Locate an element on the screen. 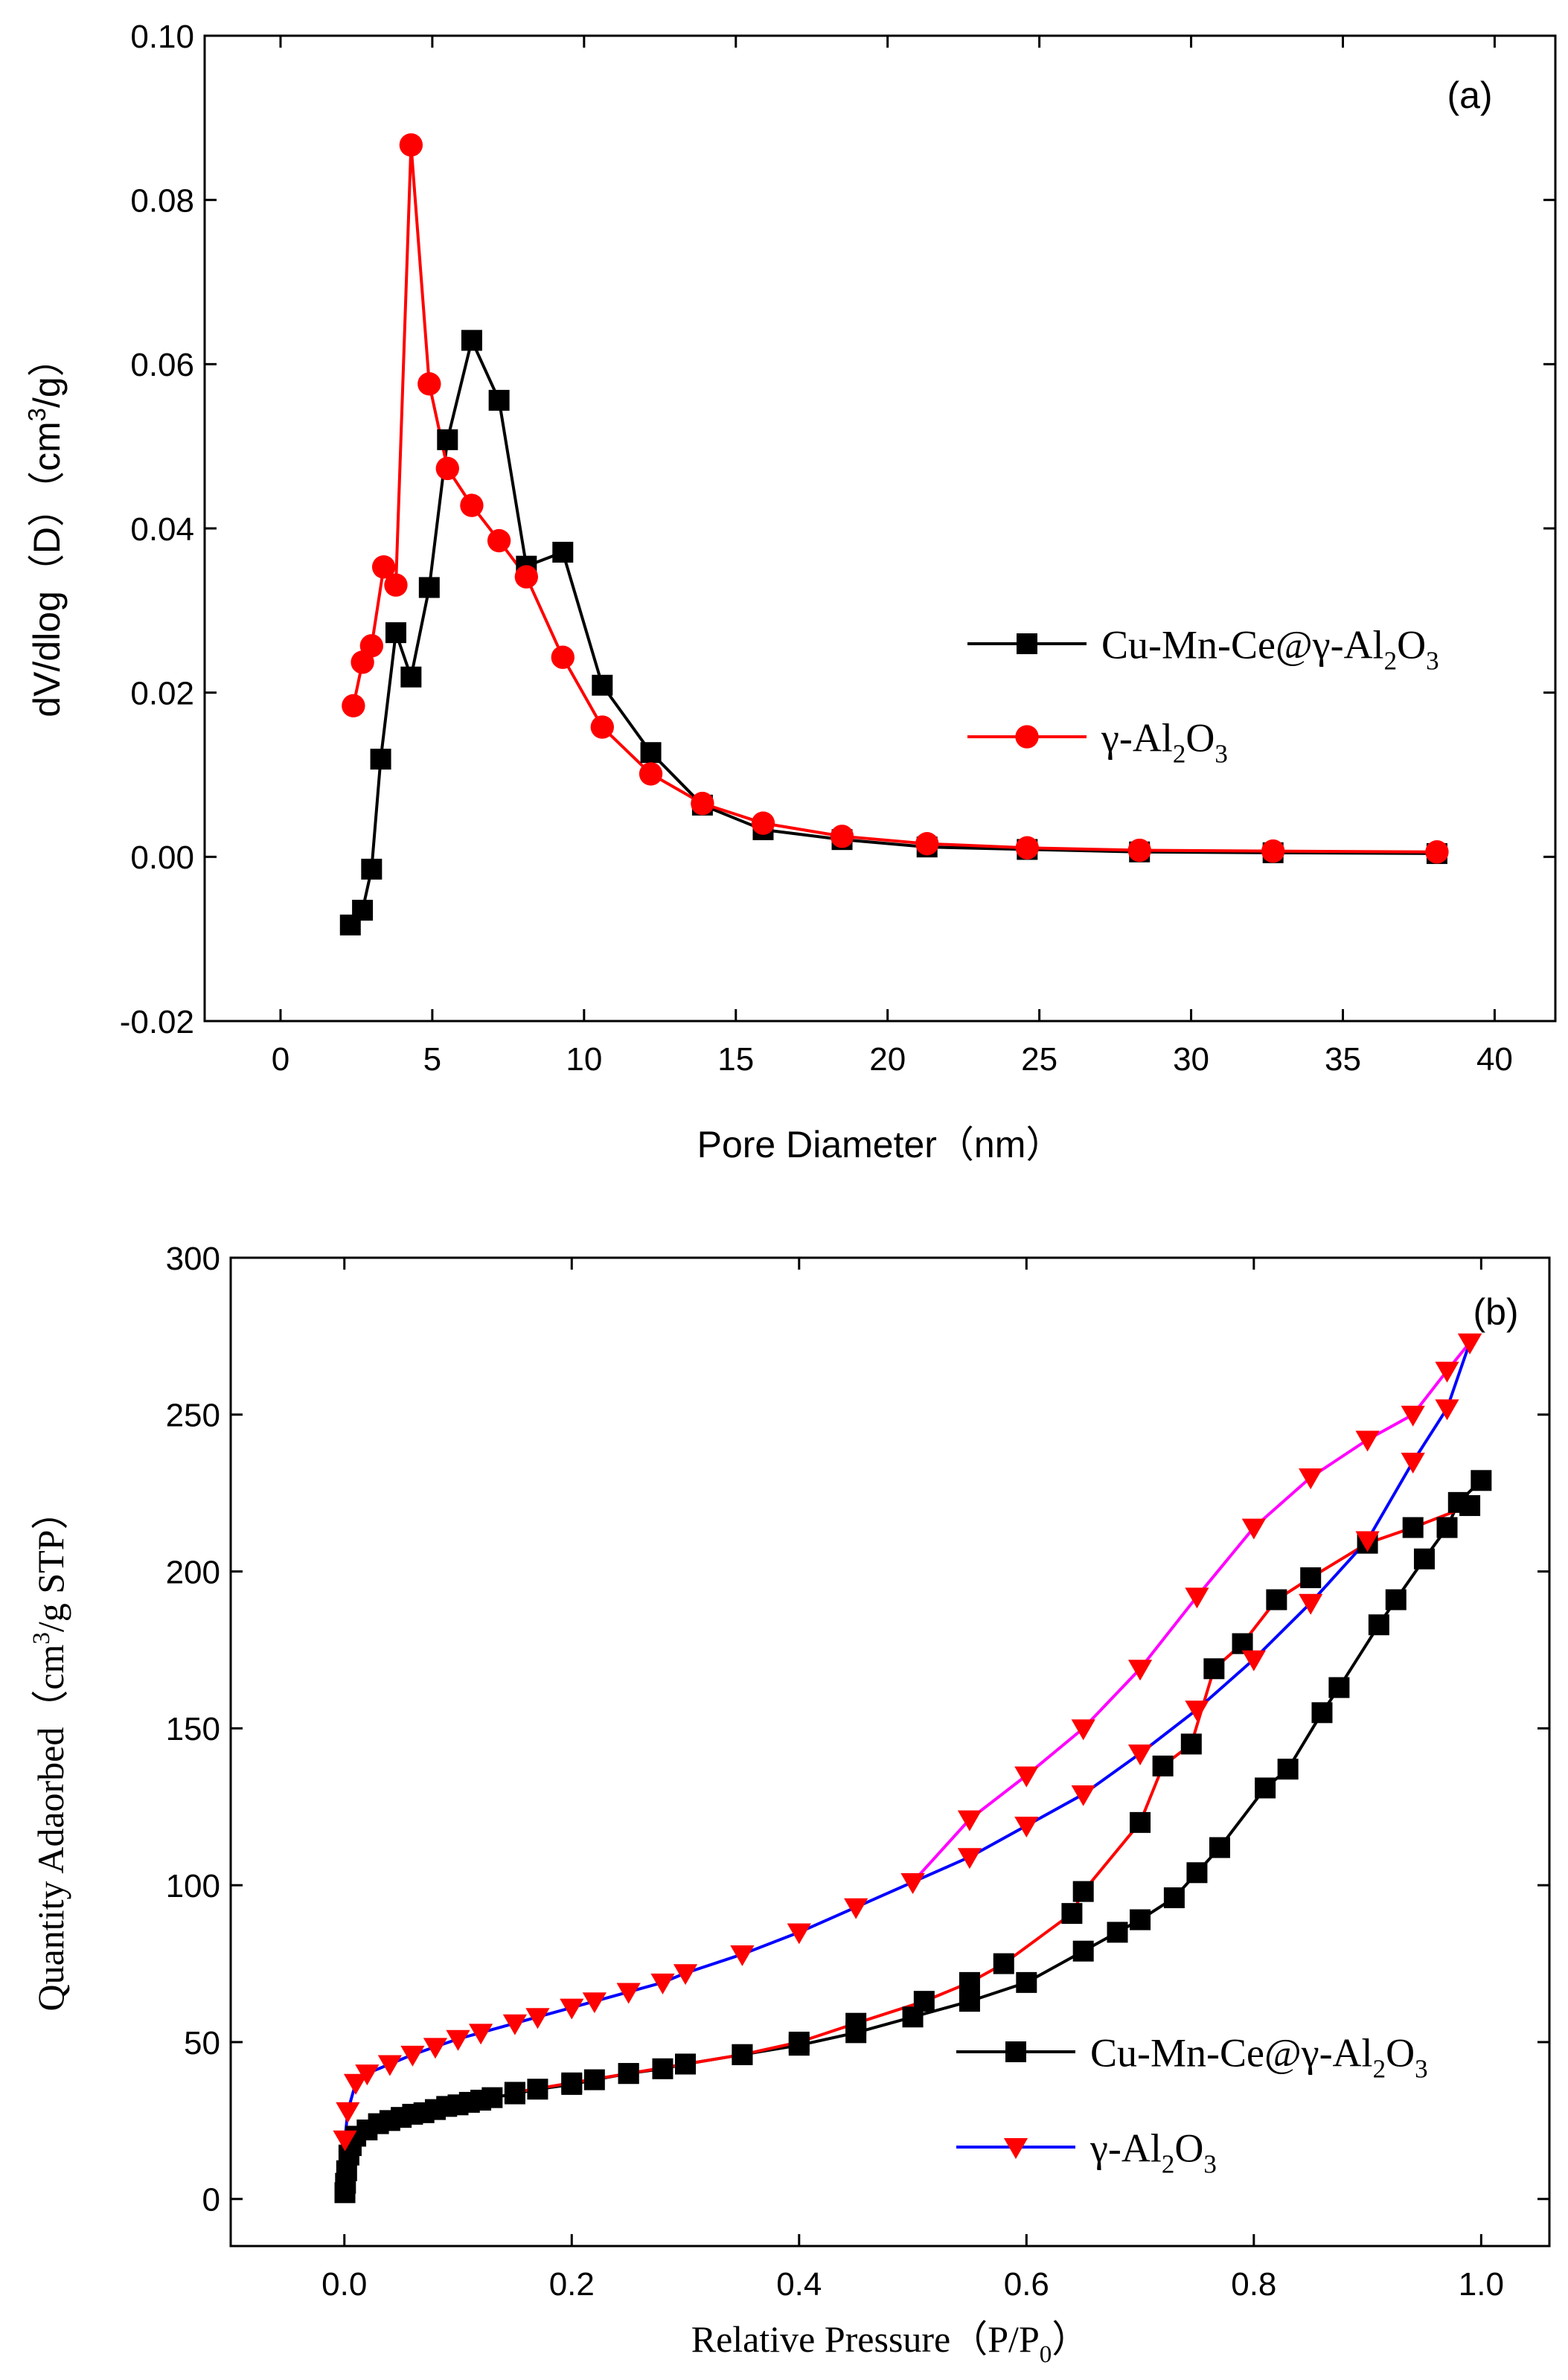 This screenshot has width=1568, height=2380. x-tick-label: 40 is located at coordinates (1494, 1059).